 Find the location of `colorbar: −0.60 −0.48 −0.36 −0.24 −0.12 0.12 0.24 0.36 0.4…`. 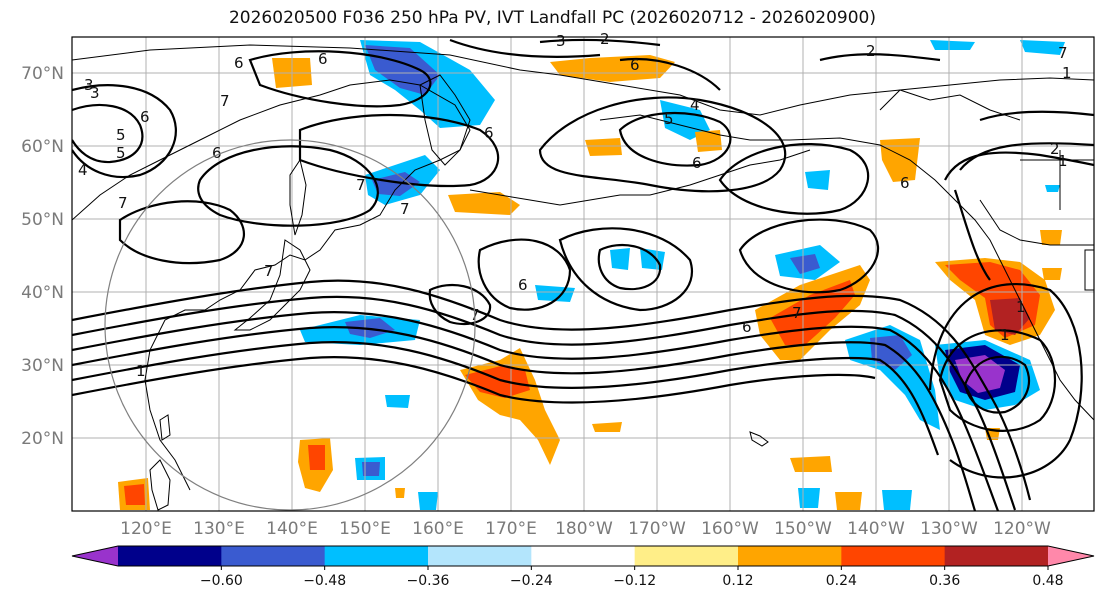

colorbar: −0.60 −0.48 −0.36 −0.24 −0.12 0.12 0.24 0.36 0.4… is located at coordinates (583, 567).